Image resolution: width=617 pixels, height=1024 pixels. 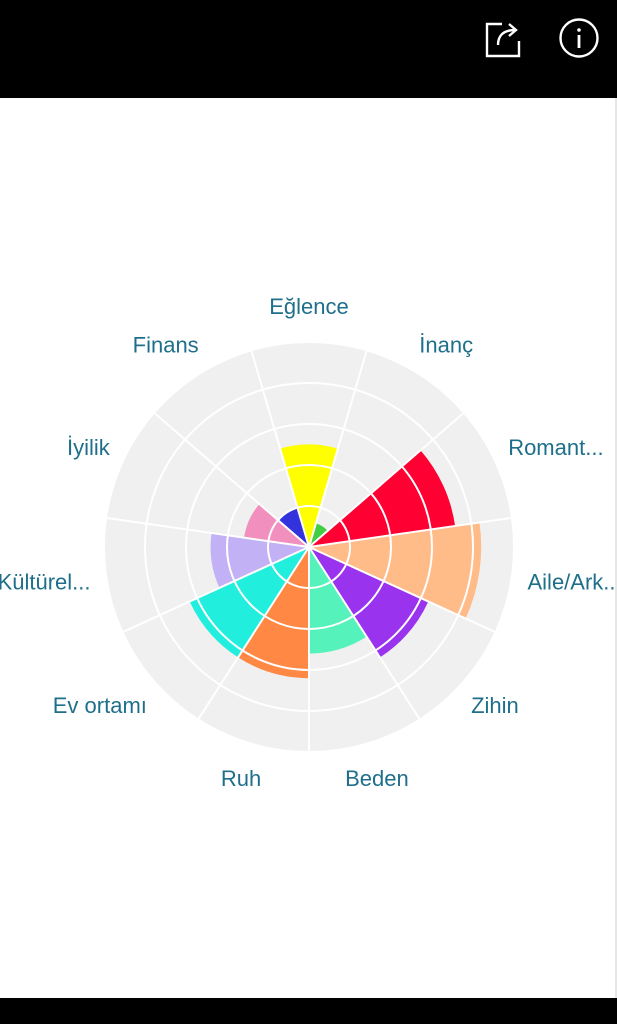 I want to click on info-button, so click(x=579, y=38).